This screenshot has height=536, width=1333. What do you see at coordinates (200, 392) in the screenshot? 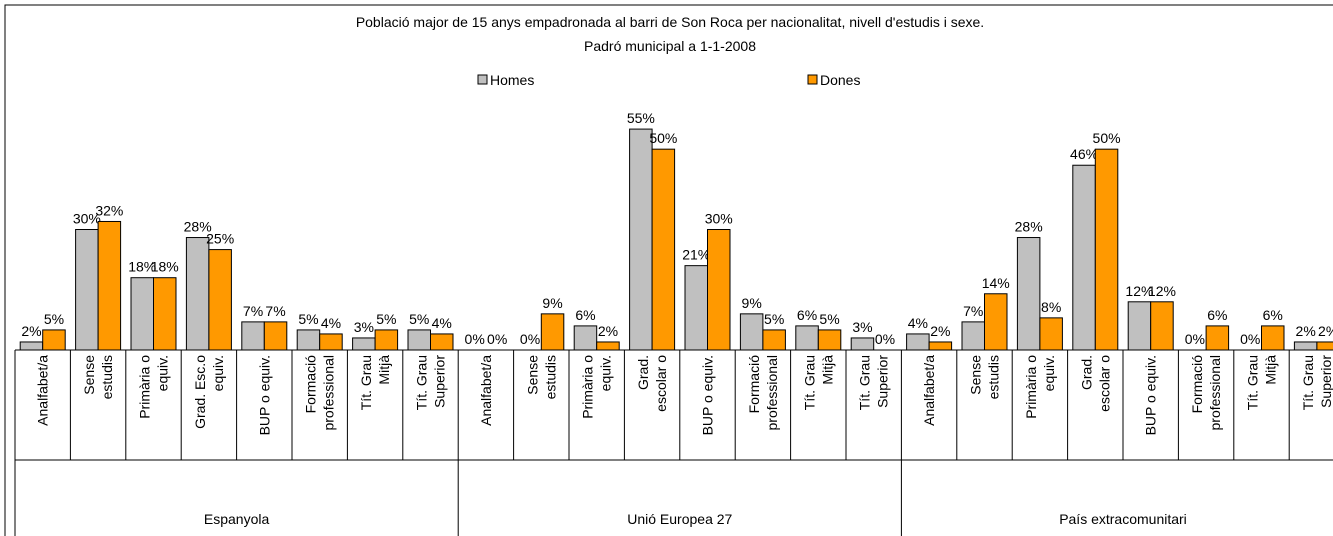
I see `x-tick-label: Grad. Esc.o` at bounding box center [200, 392].